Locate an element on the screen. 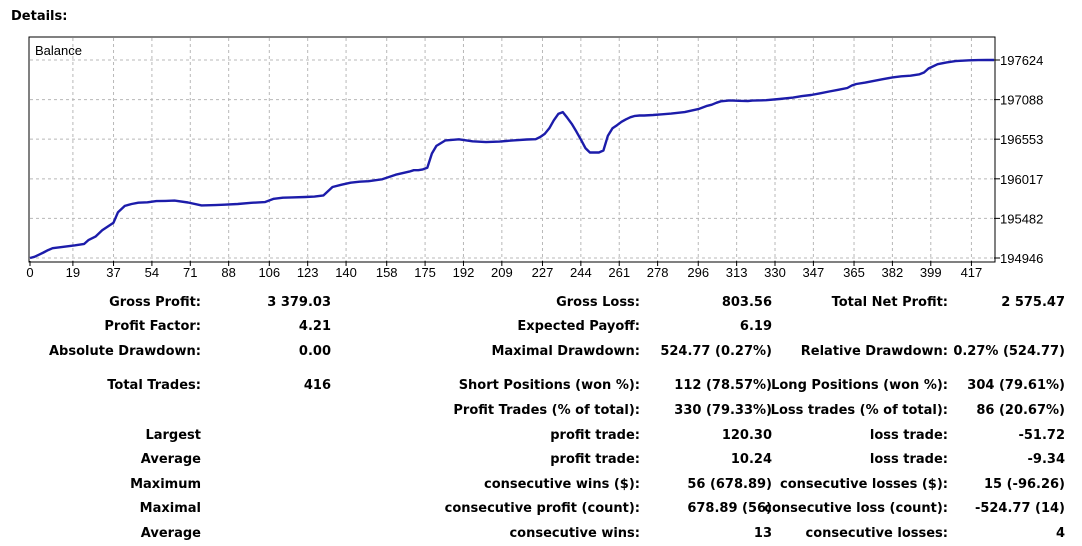 This screenshot has height=546, width=1082. maximum-label: Maximum is located at coordinates (165, 484).